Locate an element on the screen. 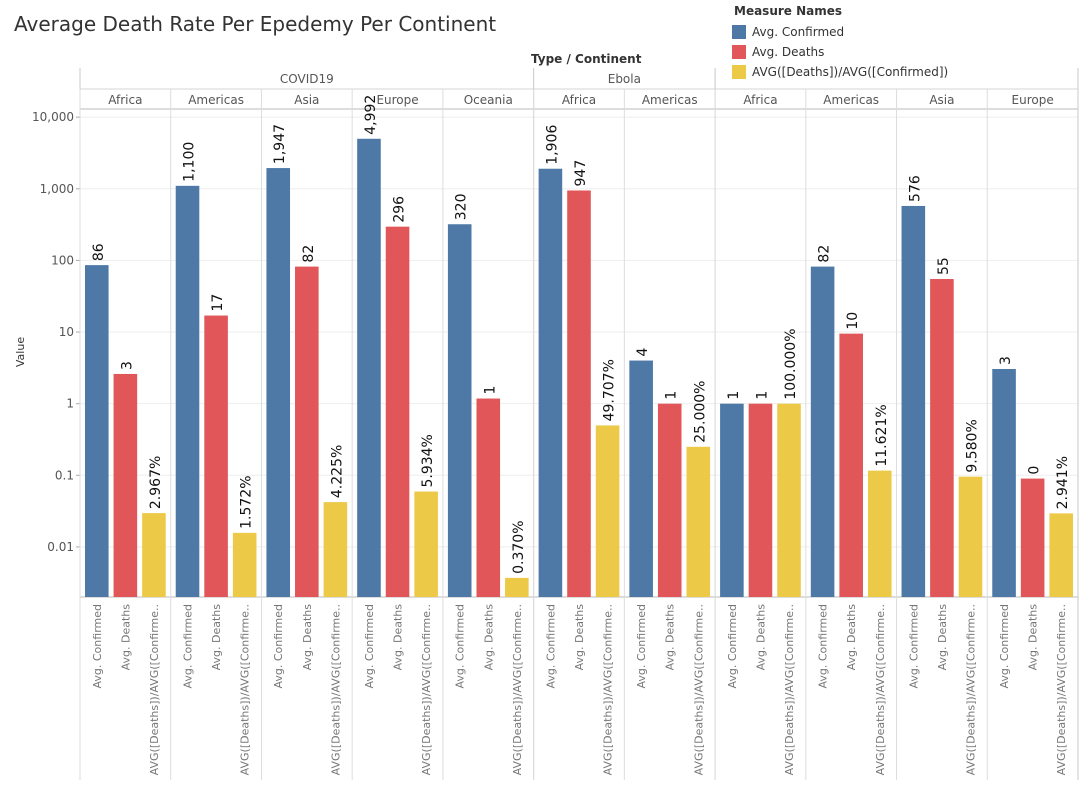 The width and height of the screenshot is (1091, 796). y-tick-label: 1,000 is located at coordinates (57, 189).